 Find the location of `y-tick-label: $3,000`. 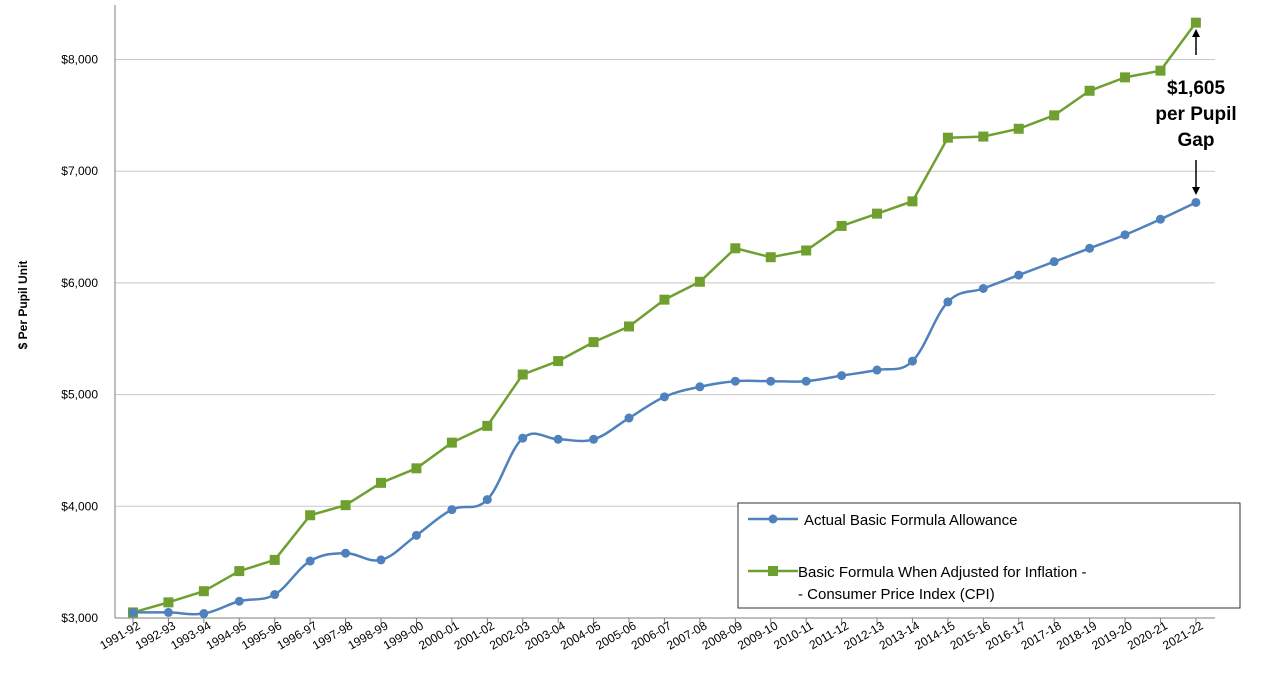

y-tick-label: $3,000 is located at coordinates (79, 618).